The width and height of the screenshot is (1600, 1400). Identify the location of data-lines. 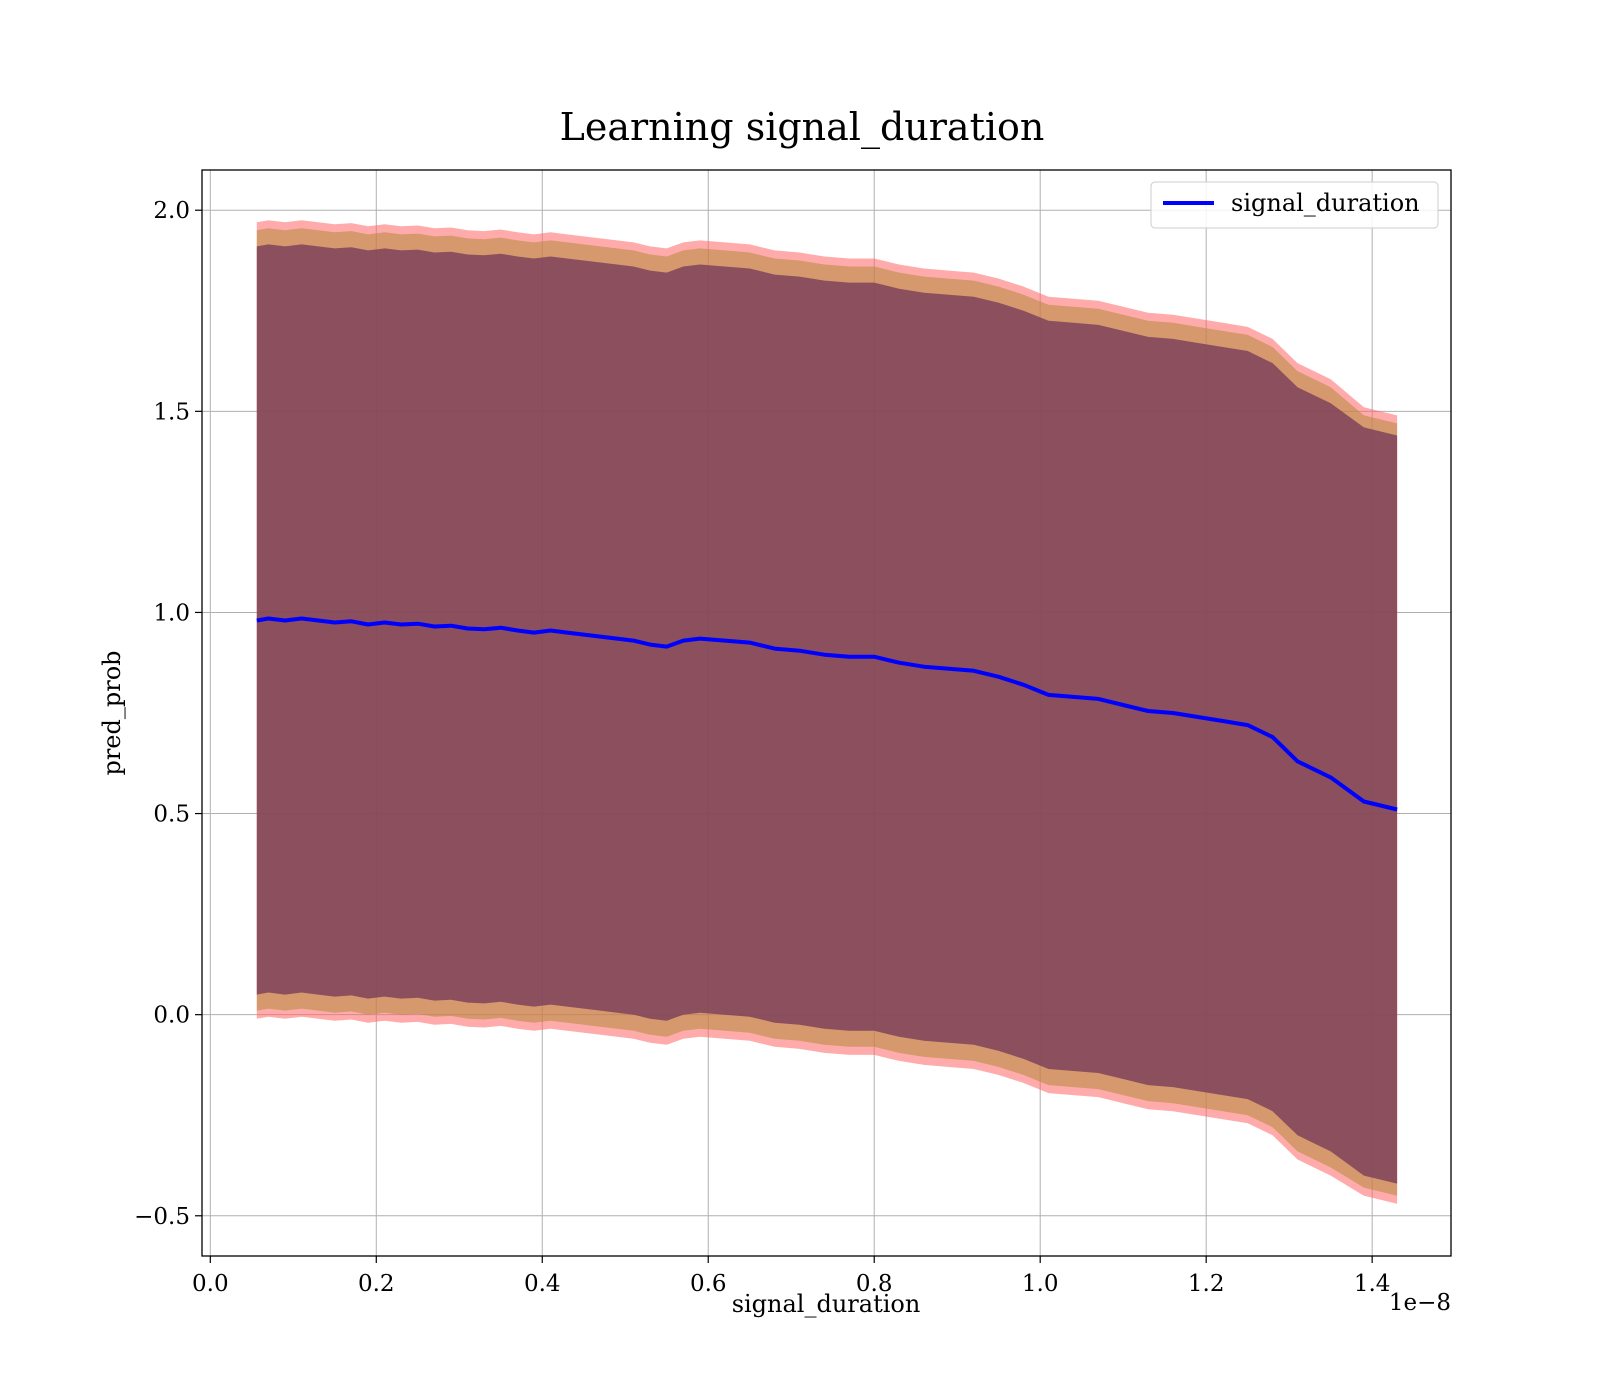
(827, 714).